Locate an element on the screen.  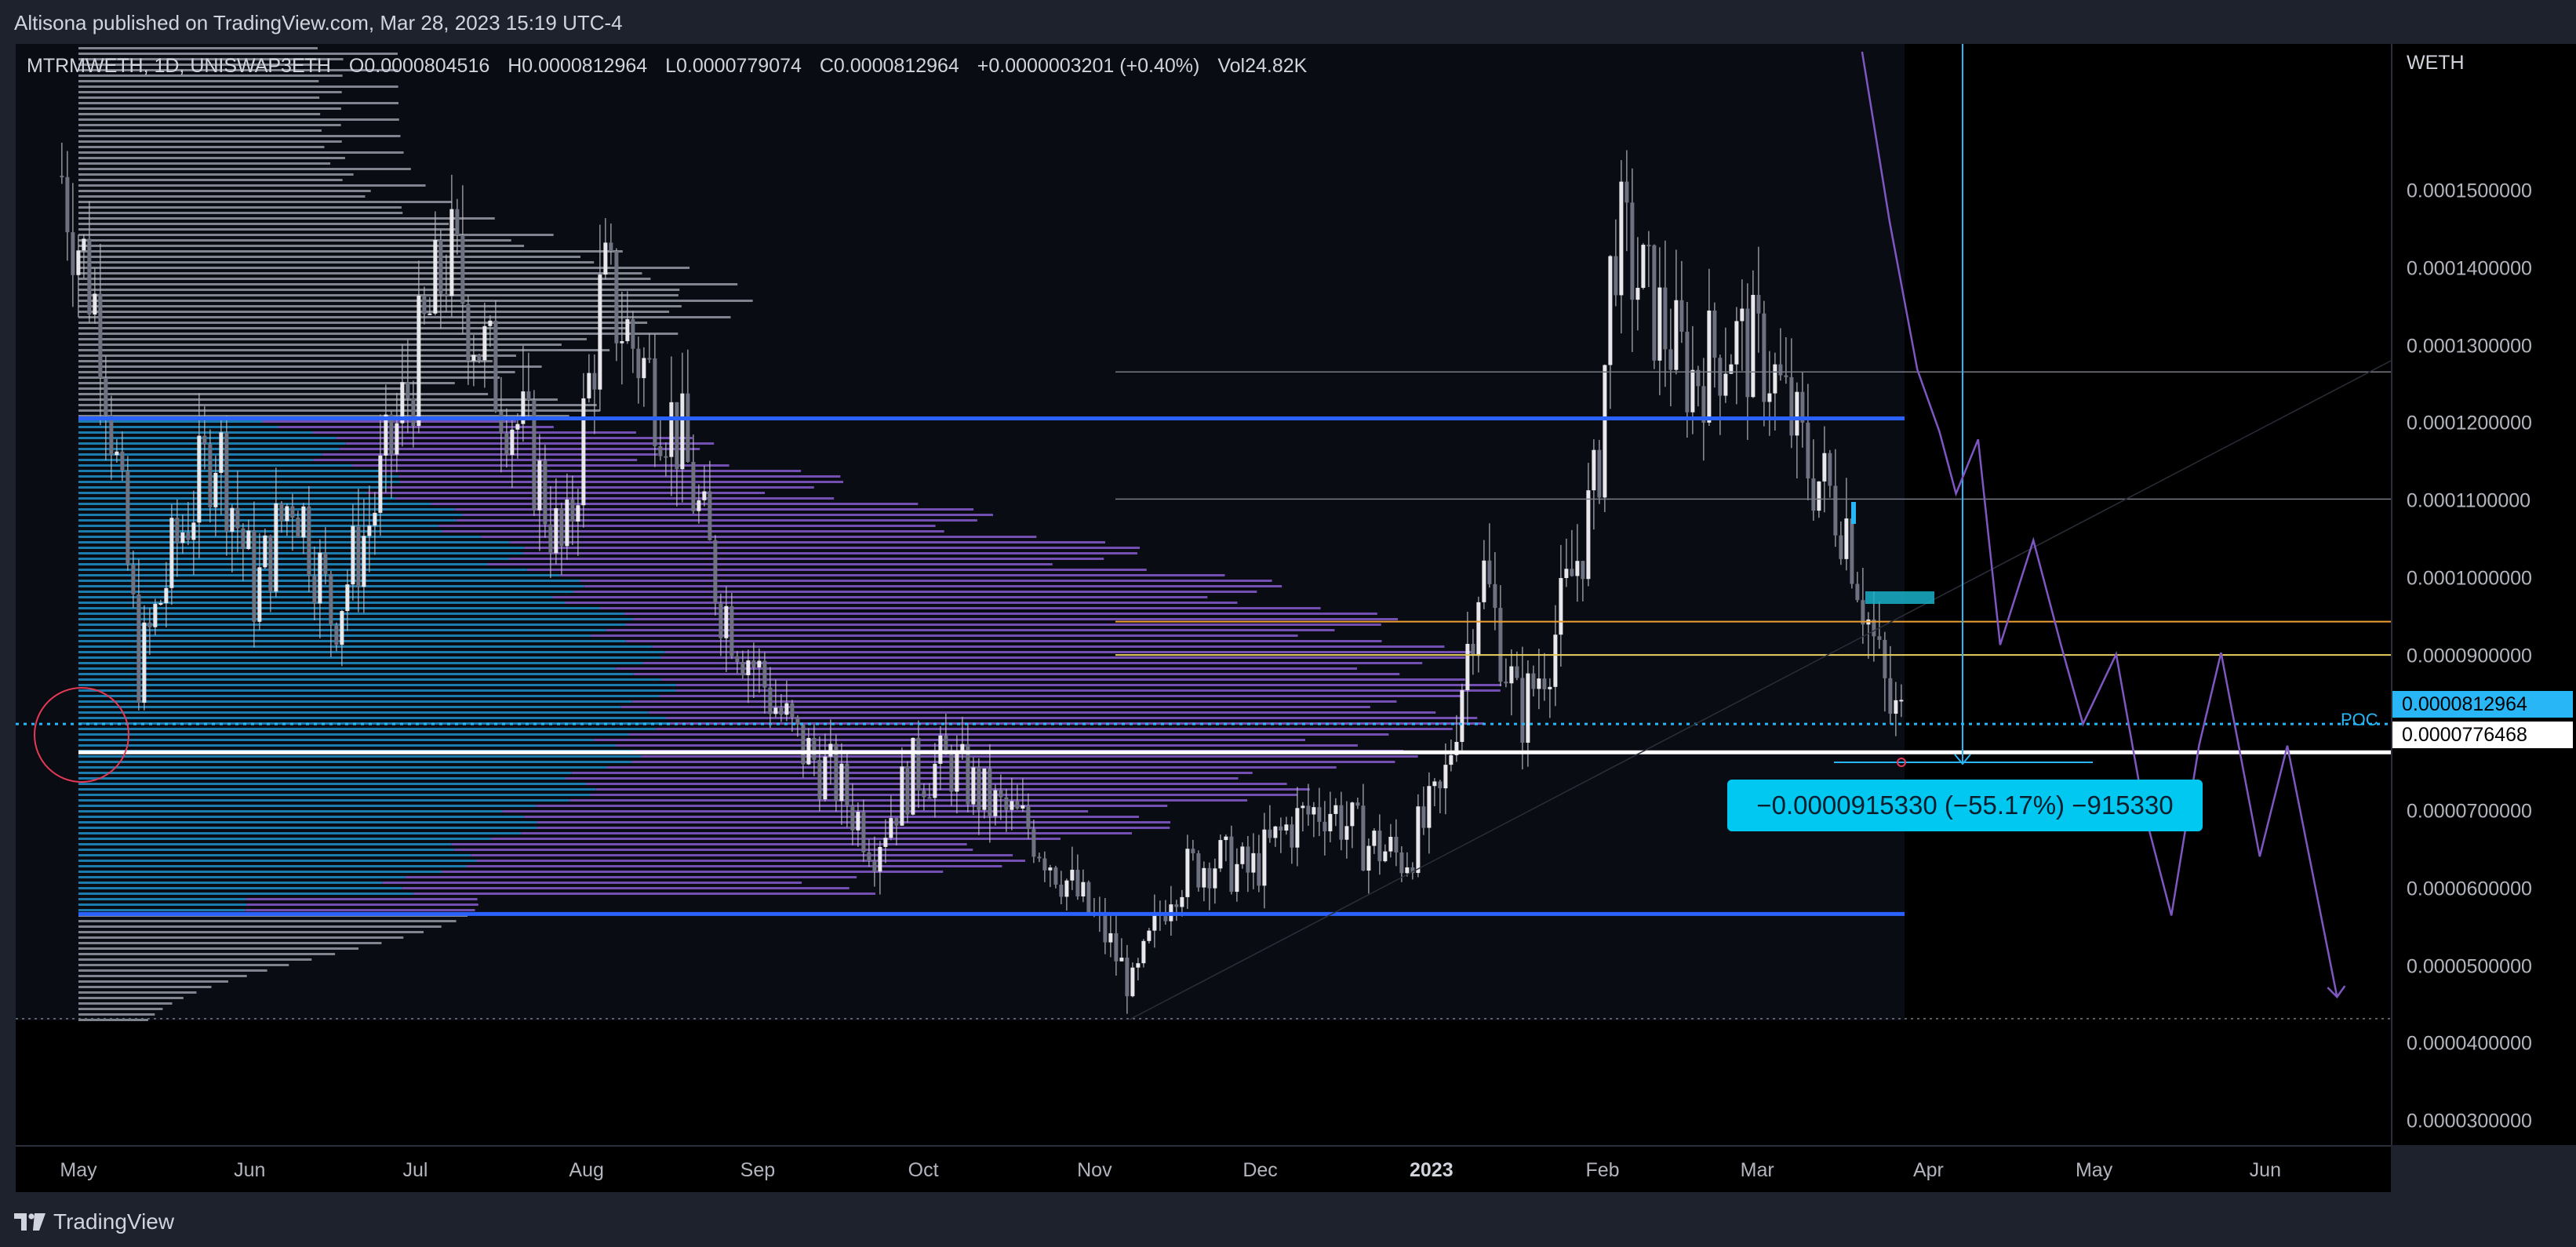
time-tick: Jul is located at coordinates (415, 1170).